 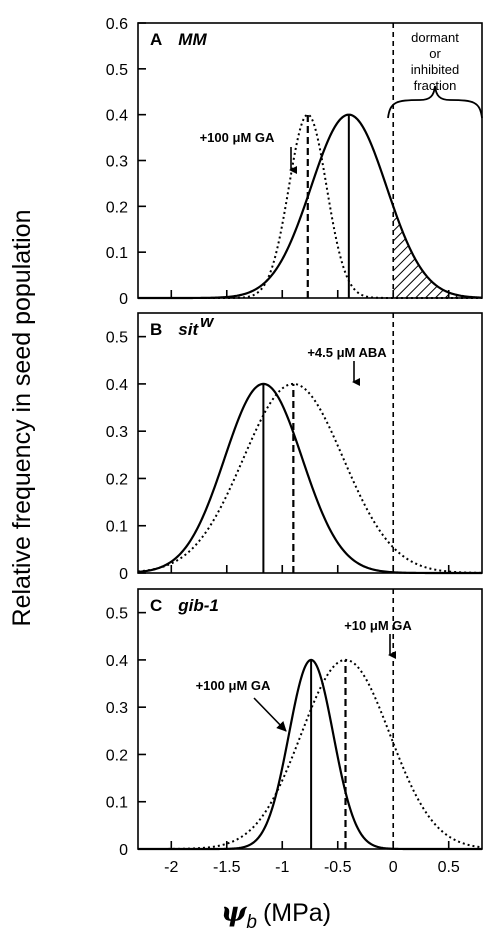 I want to click on y-tick-label-panel-b: 0.4, so click(x=117, y=385).